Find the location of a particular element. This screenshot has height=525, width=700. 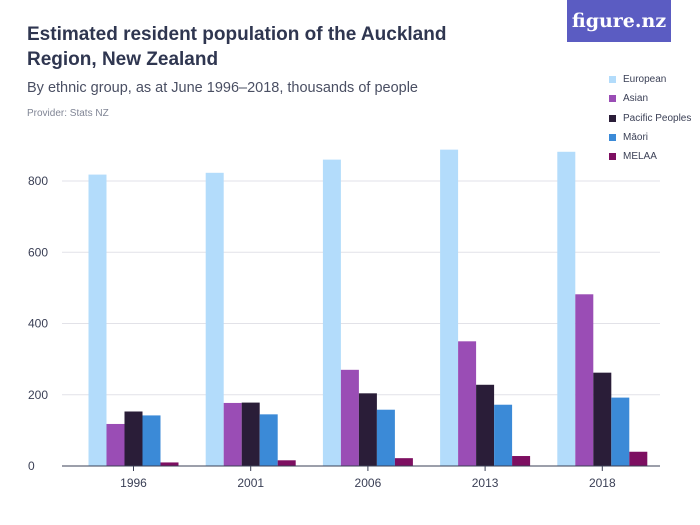

legend-item: Pacific Peoples is located at coordinates (650, 118).